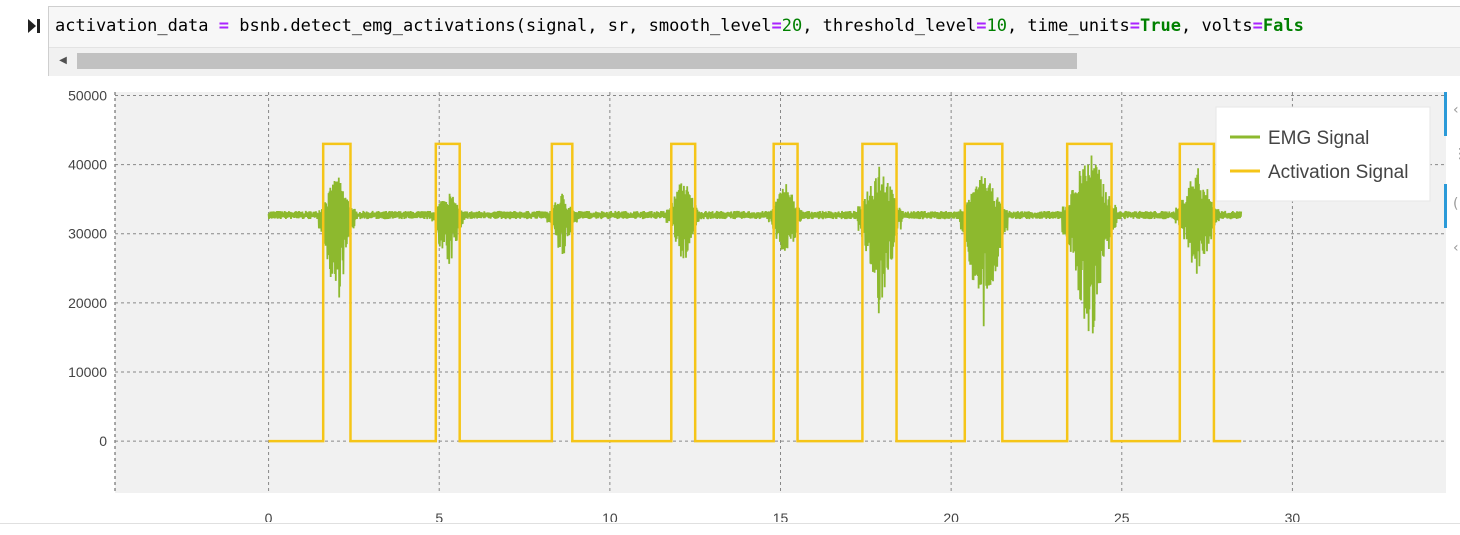 This screenshot has height=535, width=1460. Describe the element at coordinates (439, 516) in the screenshot. I see `x-tick-label: 5` at that location.